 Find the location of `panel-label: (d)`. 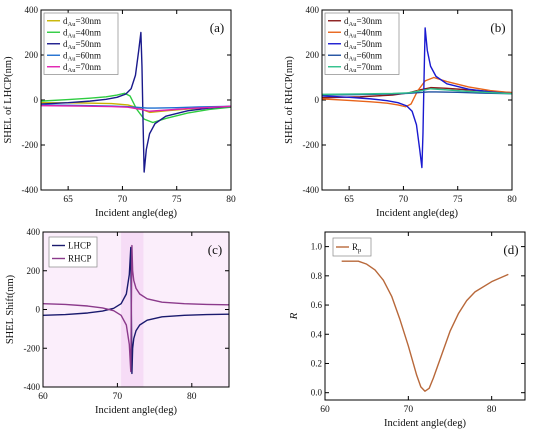

panel-label: (d) is located at coordinates (510, 249).